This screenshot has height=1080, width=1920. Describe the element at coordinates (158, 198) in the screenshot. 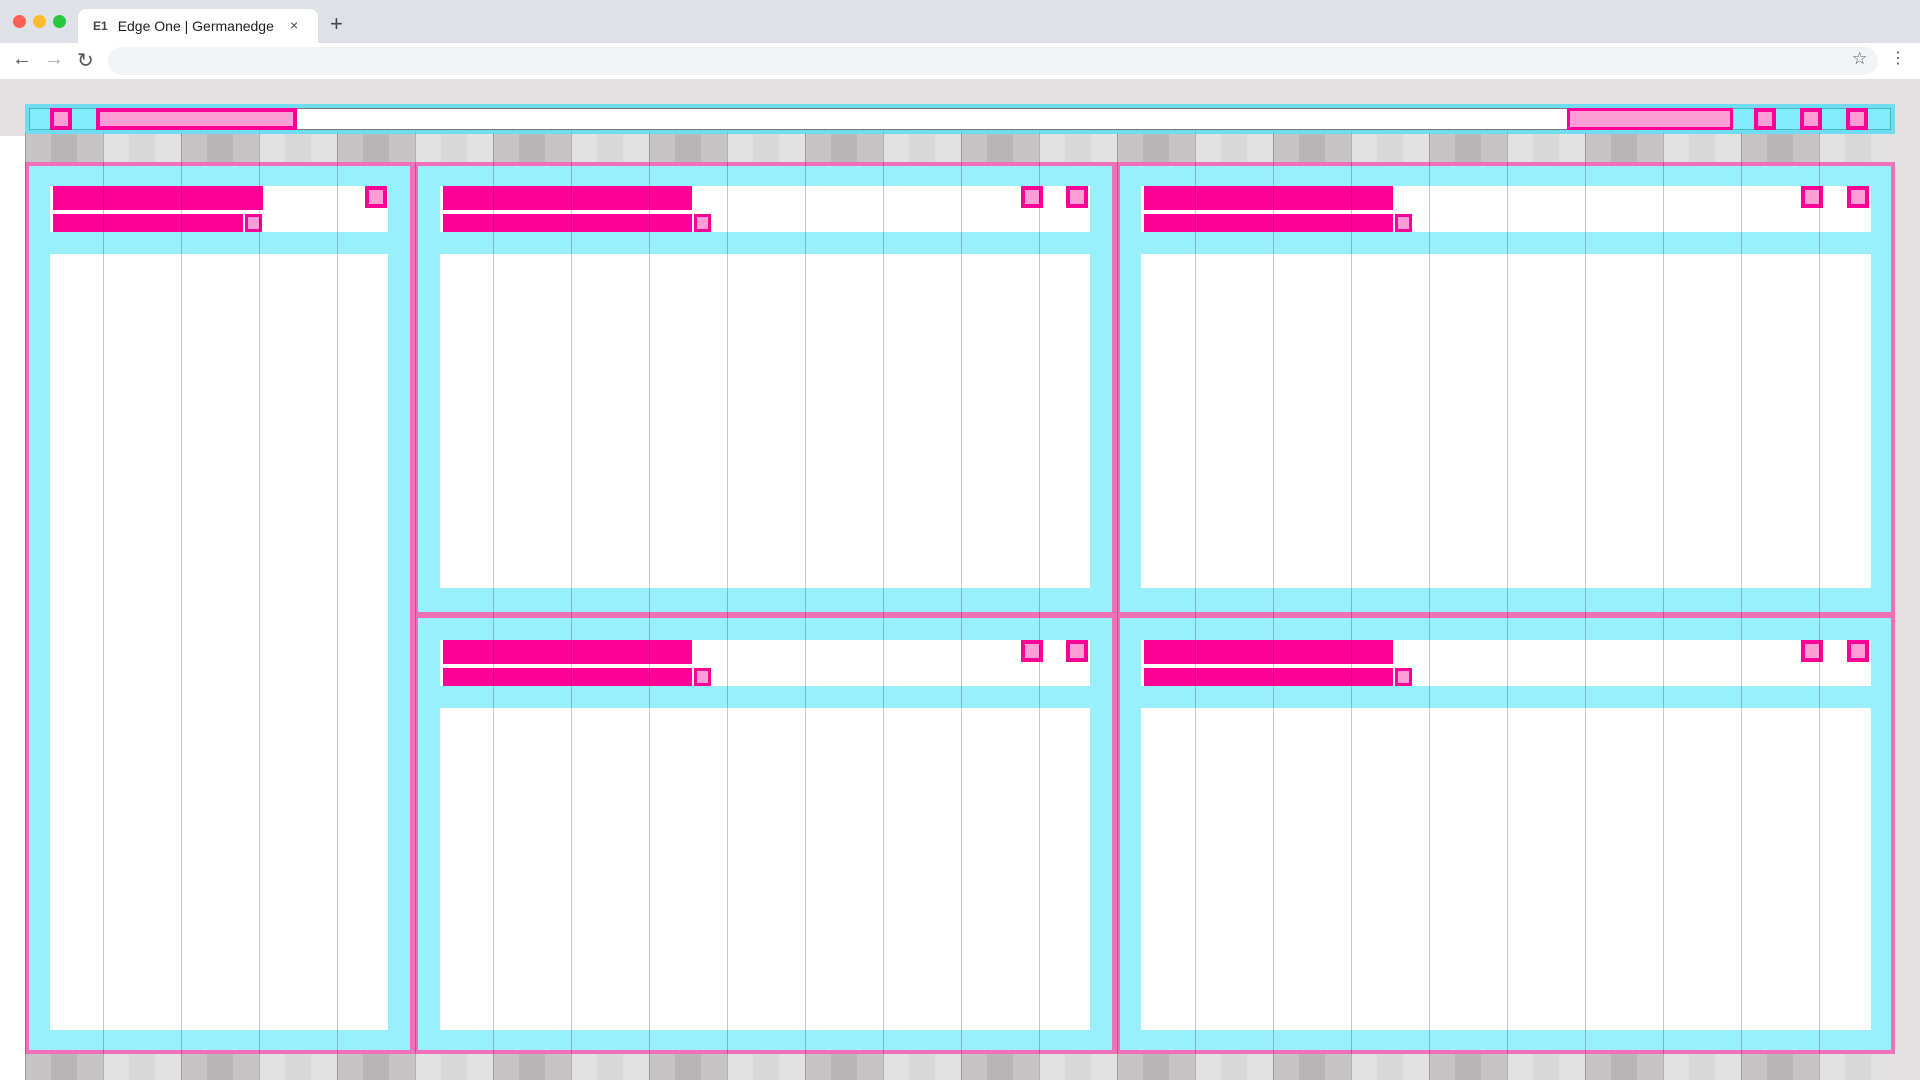

I see `panel-left-title` at that location.